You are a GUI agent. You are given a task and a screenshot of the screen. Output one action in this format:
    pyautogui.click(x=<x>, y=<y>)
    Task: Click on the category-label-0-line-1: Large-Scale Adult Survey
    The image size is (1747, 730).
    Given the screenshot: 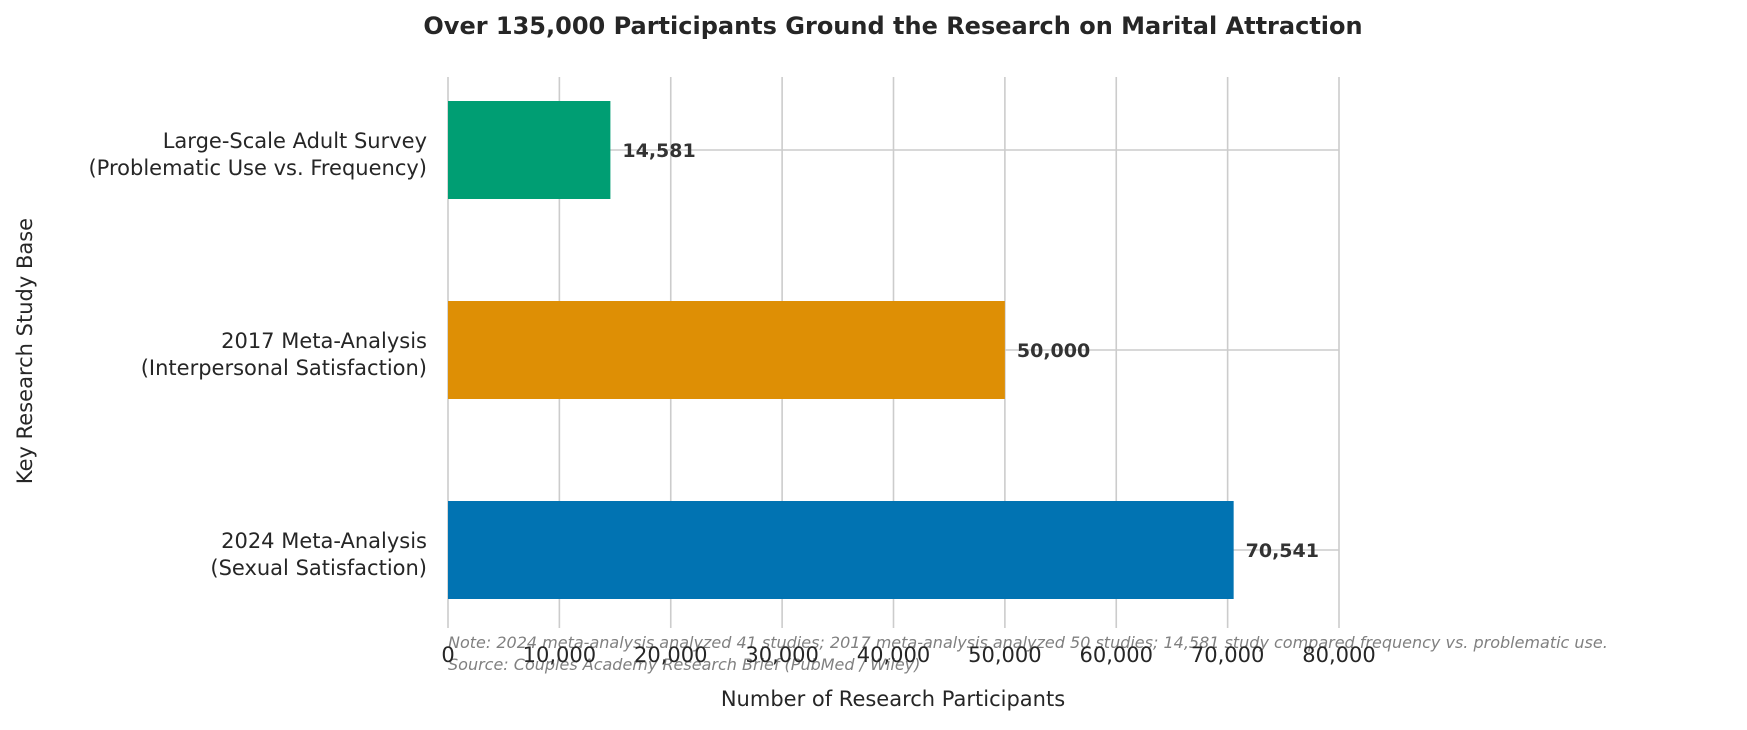 What is the action you would take?
    pyautogui.click(x=295, y=141)
    